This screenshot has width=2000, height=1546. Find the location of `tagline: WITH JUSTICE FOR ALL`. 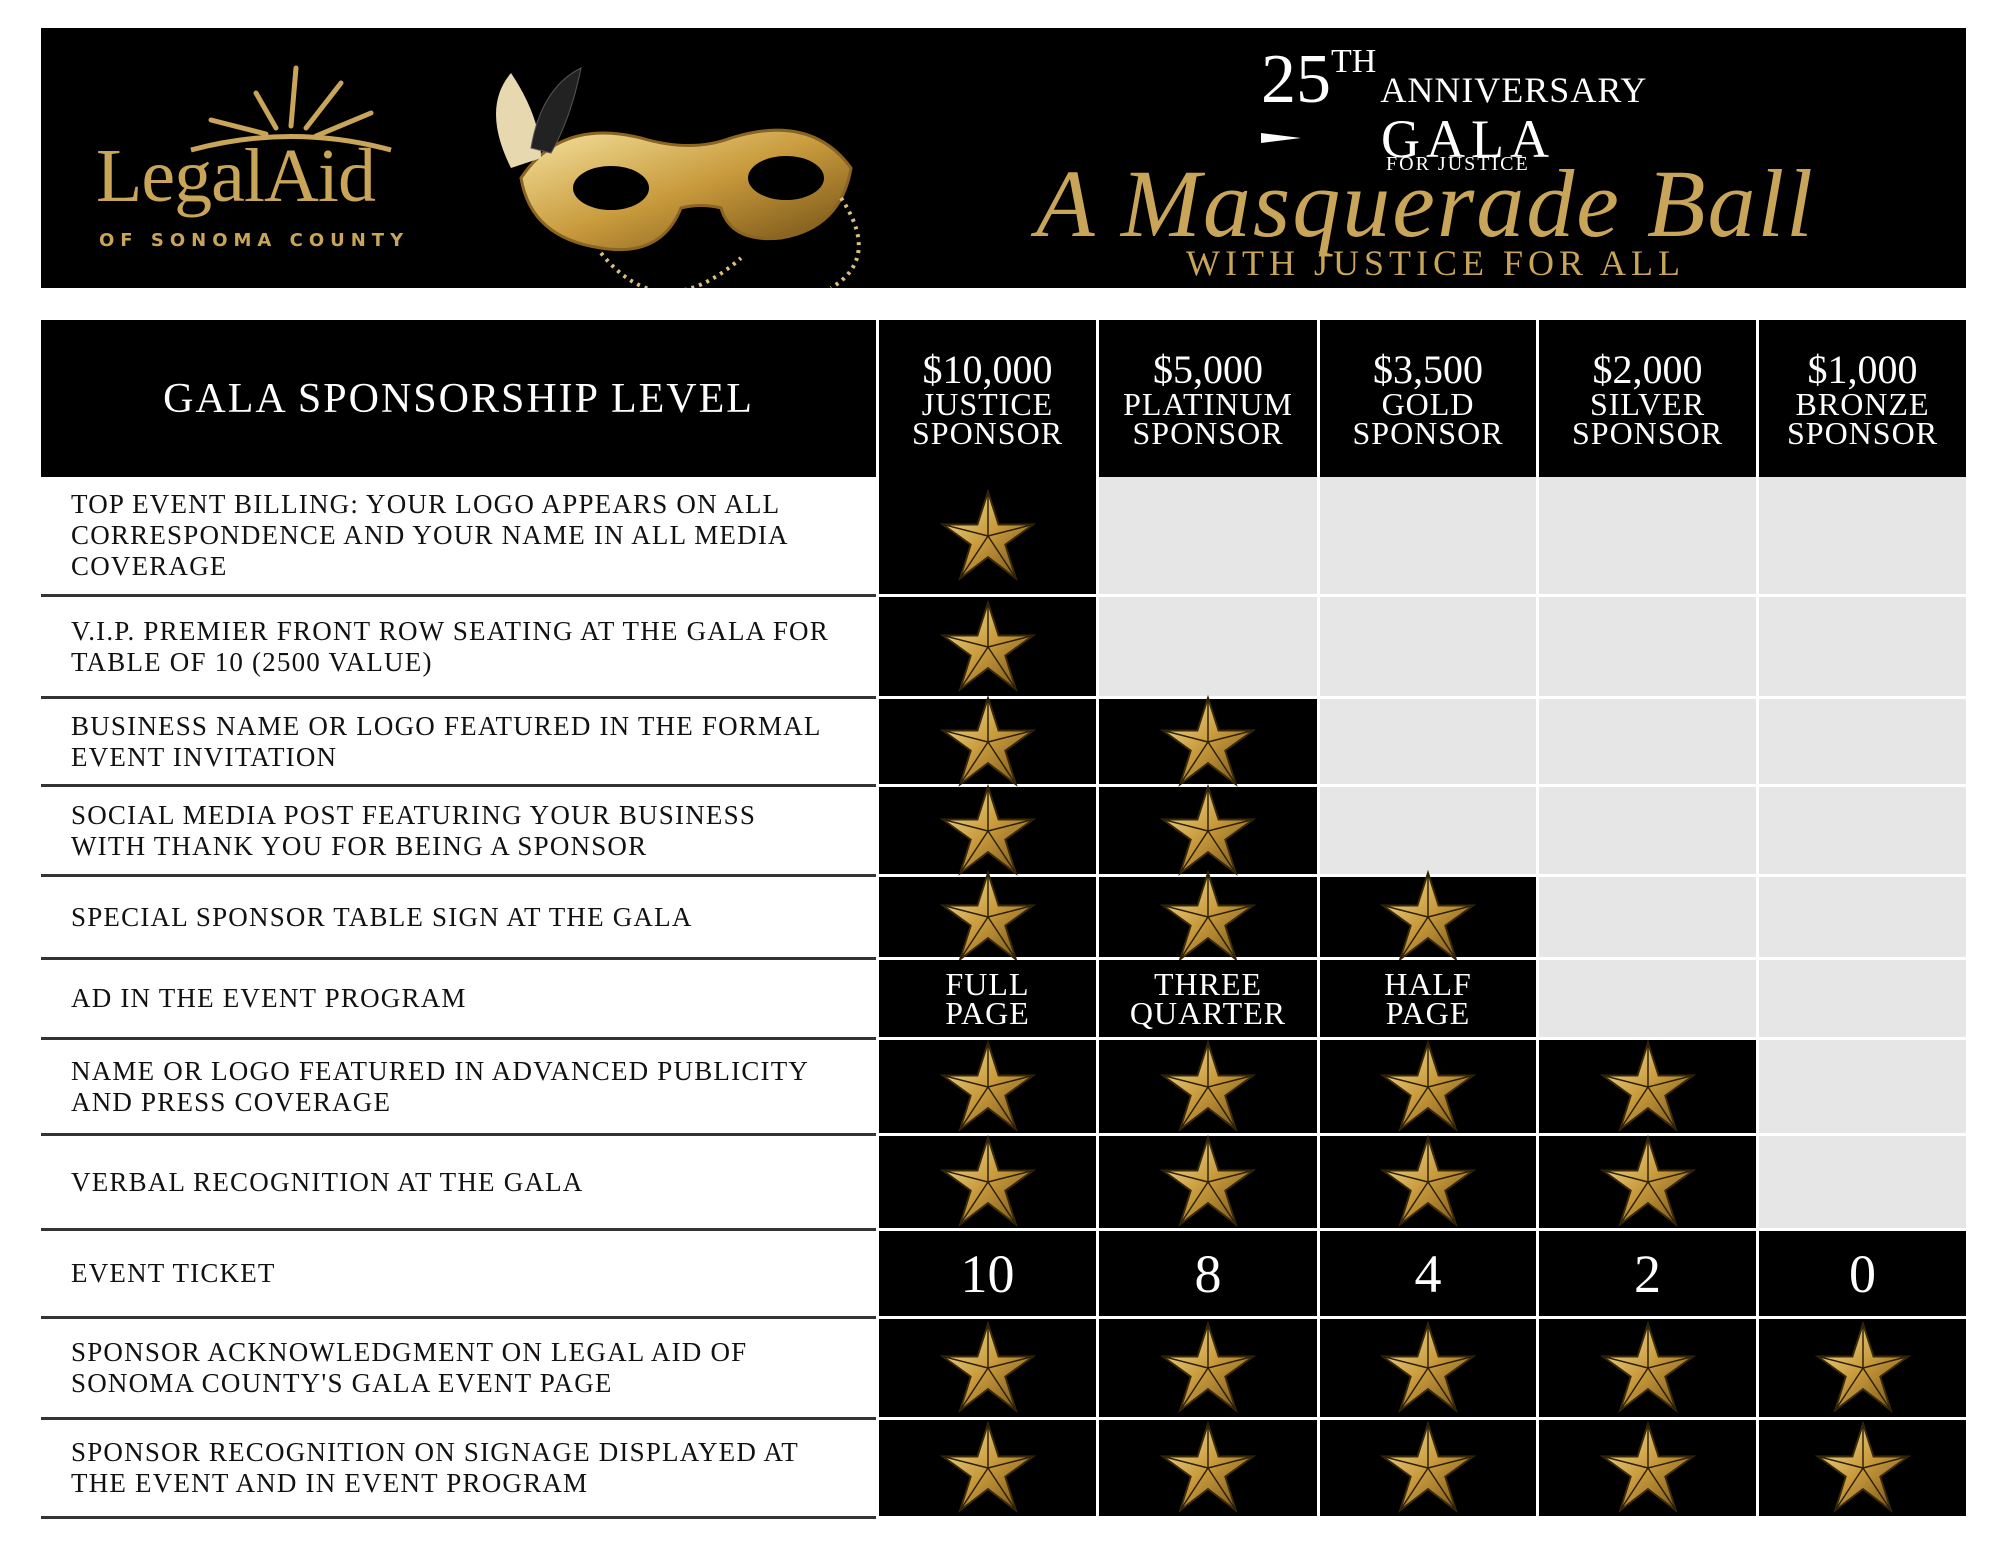

tagline: WITH JUSTICE FOR ALL is located at coordinates (1435, 263).